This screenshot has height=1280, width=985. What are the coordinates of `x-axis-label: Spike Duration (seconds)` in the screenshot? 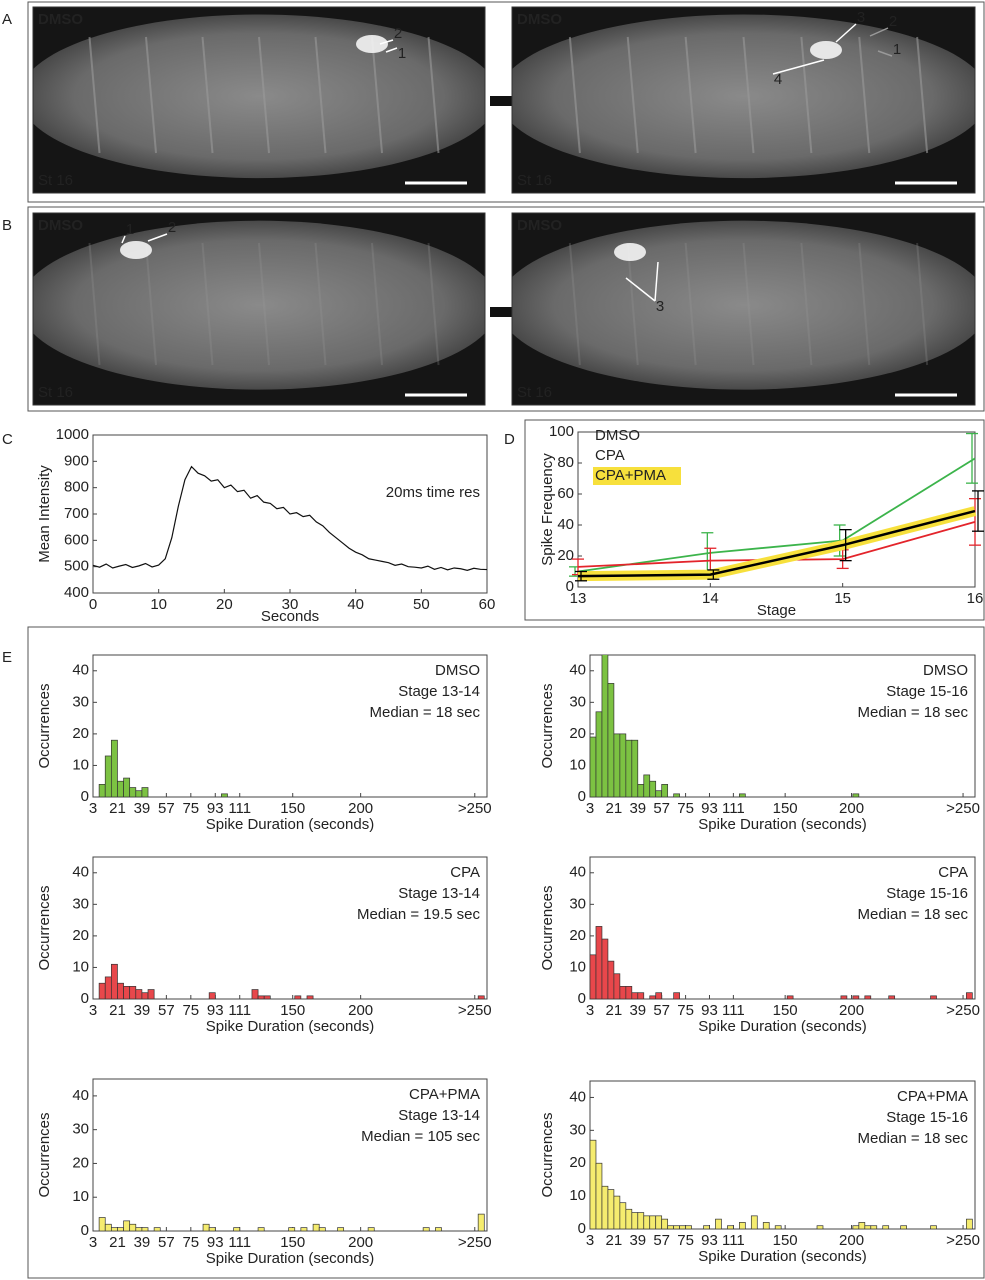 It's located at (782, 1026).